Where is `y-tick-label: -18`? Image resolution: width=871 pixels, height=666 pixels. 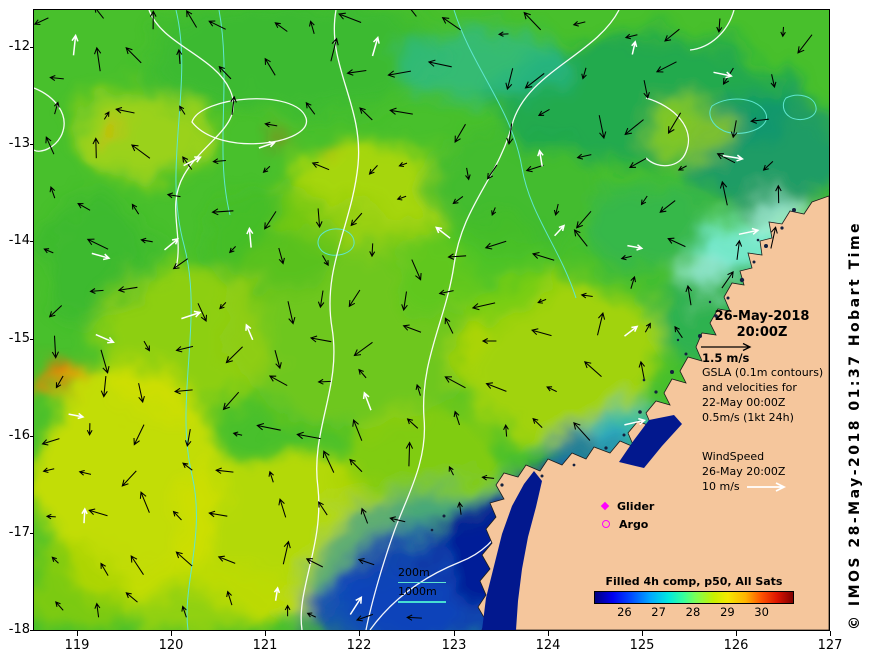
y-tick-label: -18 is located at coordinates (17, 630).